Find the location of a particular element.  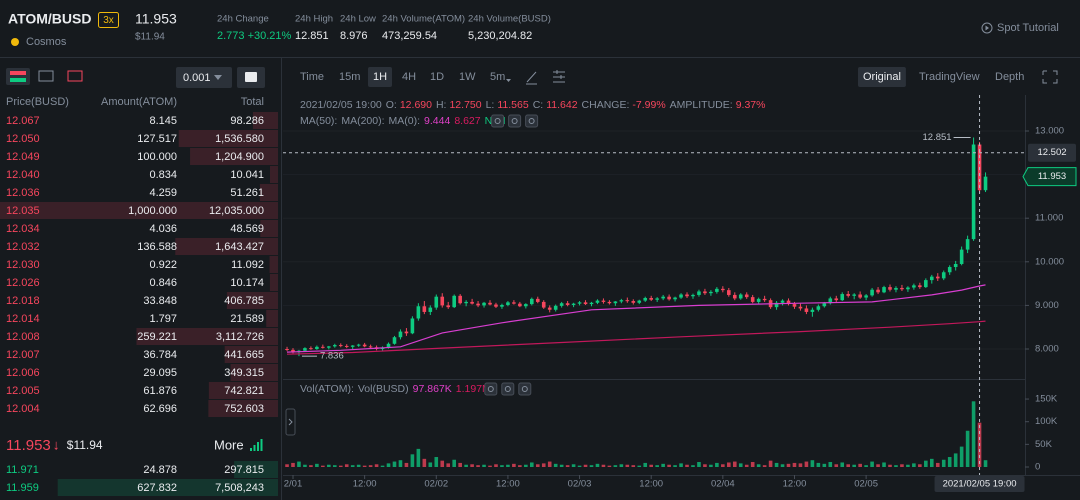

view-tab: Depth is located at coordinates (1009, 77).